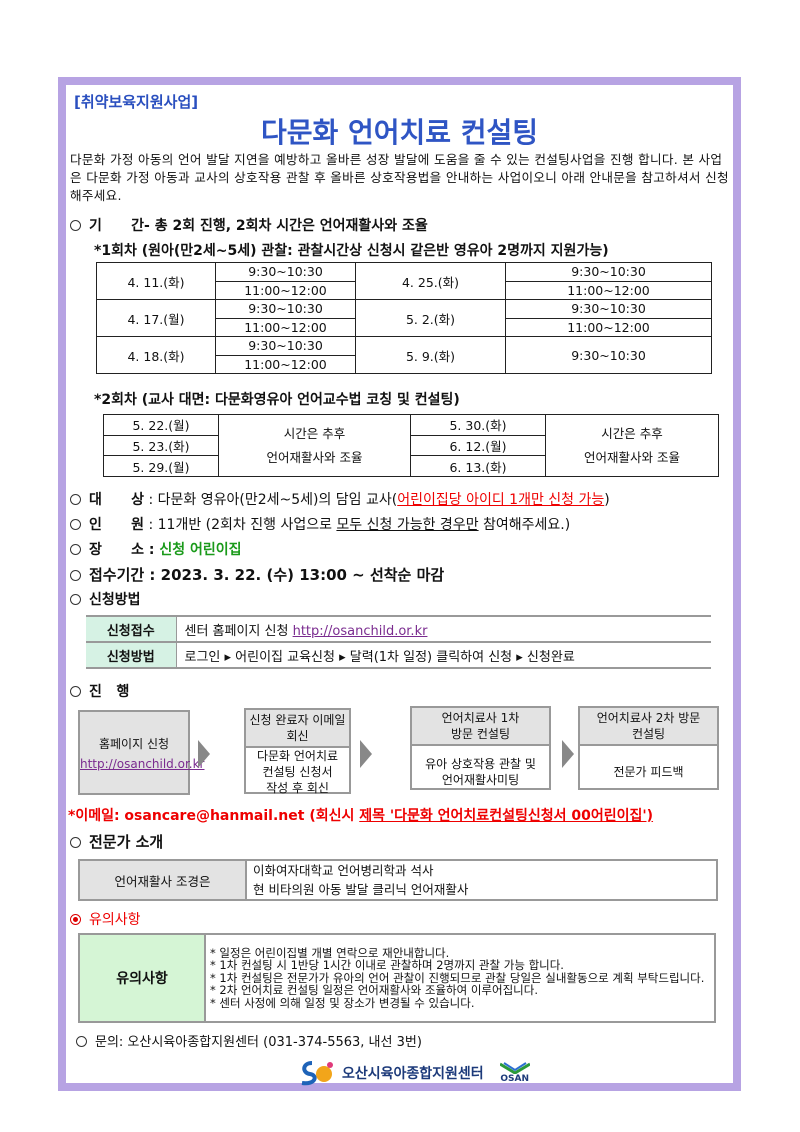 This screenshot has height=1132, width=800. What do you see at coordinates (277, 400) in the screenshot?
I see `round2-title: *2회차 (교사 대면: 다문화영유아 언어교수법 코칭 및 컨설팅)` at bounding box center [277, 400].